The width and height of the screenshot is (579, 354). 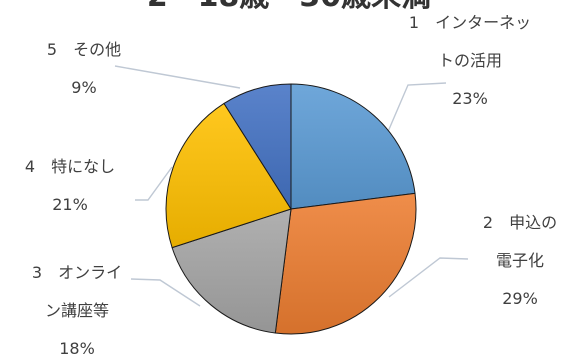 What do you see at coordinates (77, 346) in the screenshot?
I see `slice-value-label-3: 18%` at bounding box center [77, 346].